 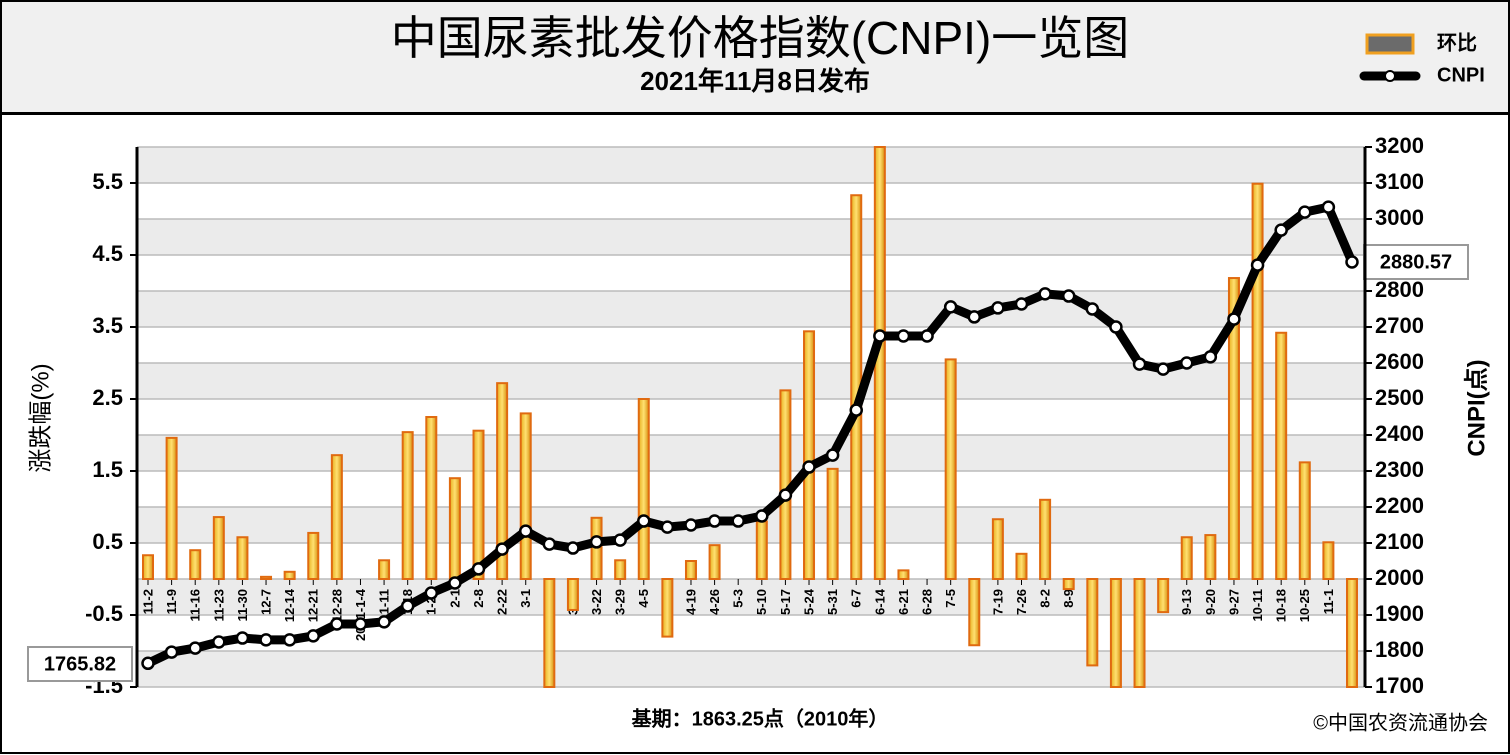 I want to click on y-axis-label: 涨跌幅(%), so click(x=40, y=417).